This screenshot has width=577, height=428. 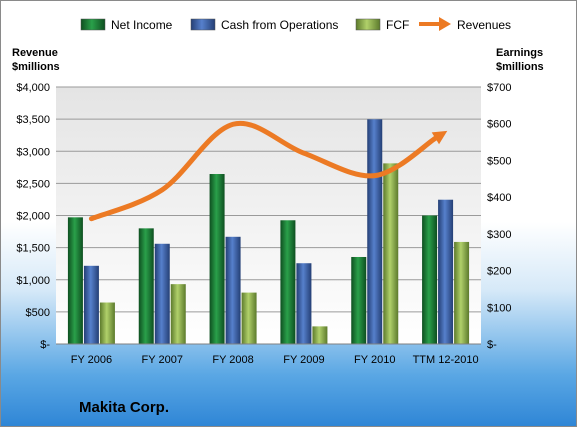 What do you see at coordinates (499, 272) in the screenshot?
I see `right-tick-label: $200` at bounding box center [499, 272].